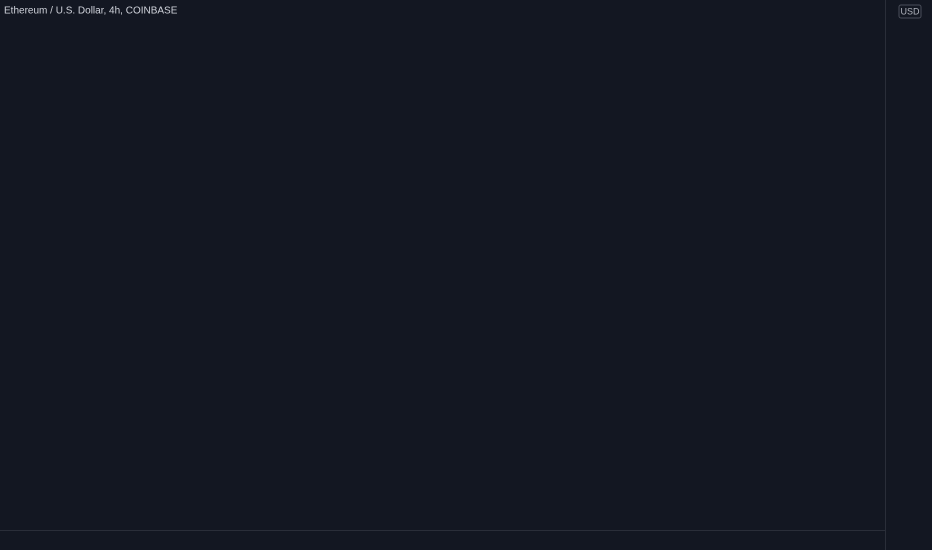 The width and height of the screenshot is (932, 550). I want to click on currency-box, so click(910, 11).